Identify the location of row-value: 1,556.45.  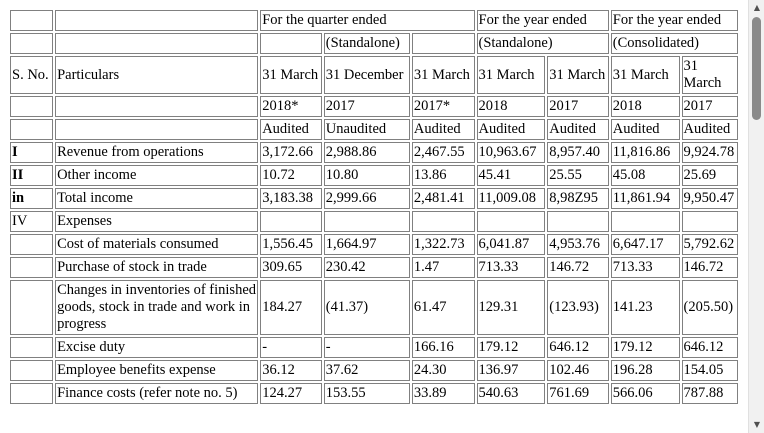
(291, 244).